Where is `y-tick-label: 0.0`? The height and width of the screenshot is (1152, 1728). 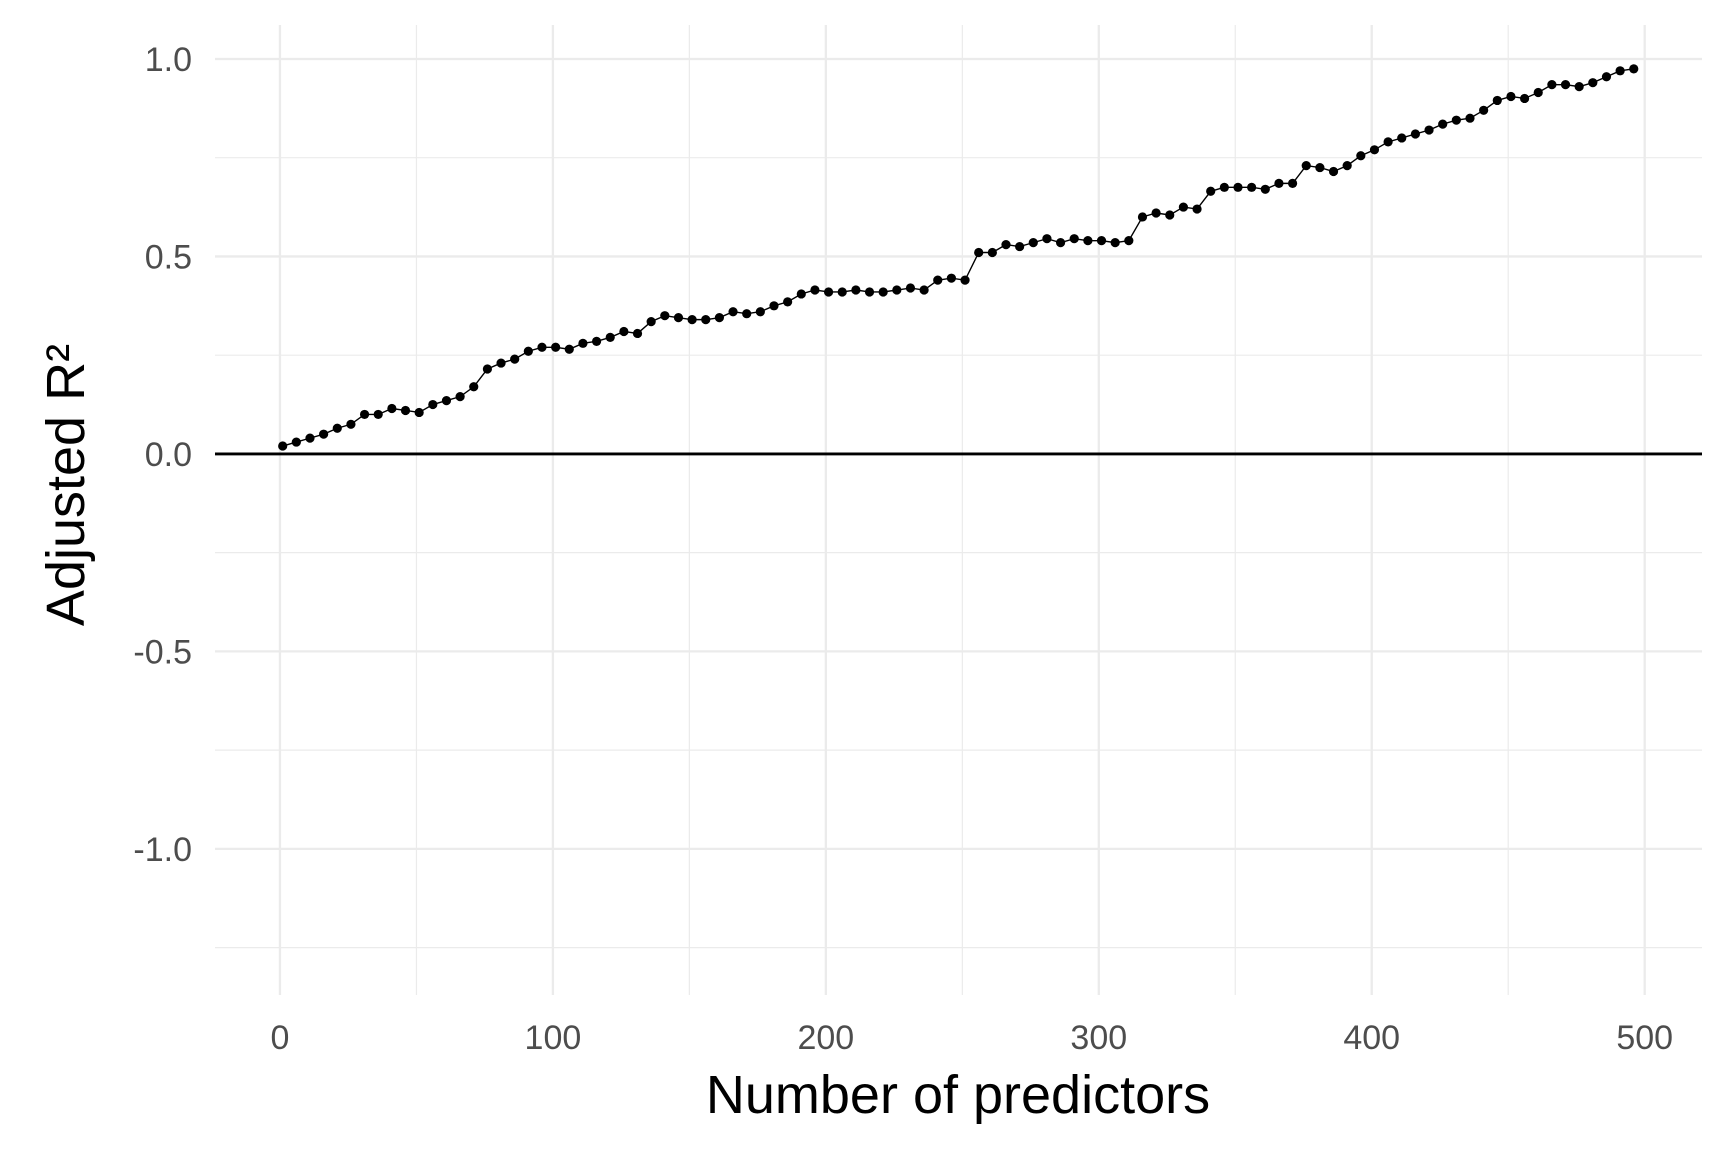
y-tick-label: 0.0 is located at coordinates (168, 455).